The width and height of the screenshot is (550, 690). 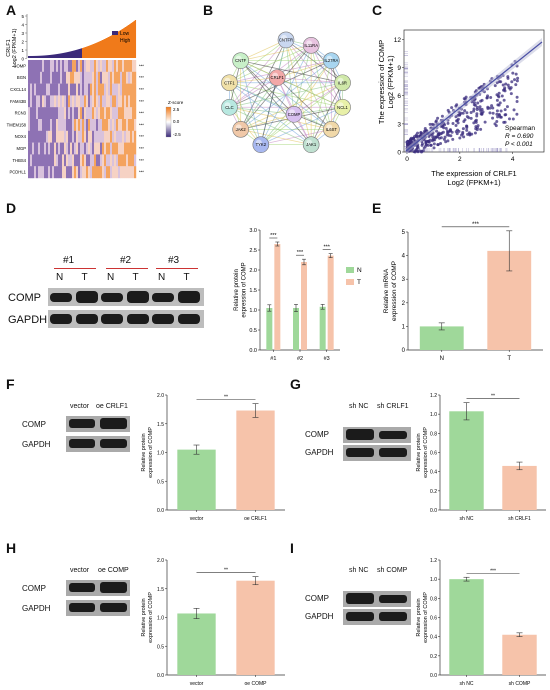 What do you see at coordinates (304, 306) in the screenshot?
I see `bar` at bounding box center [304, 306].